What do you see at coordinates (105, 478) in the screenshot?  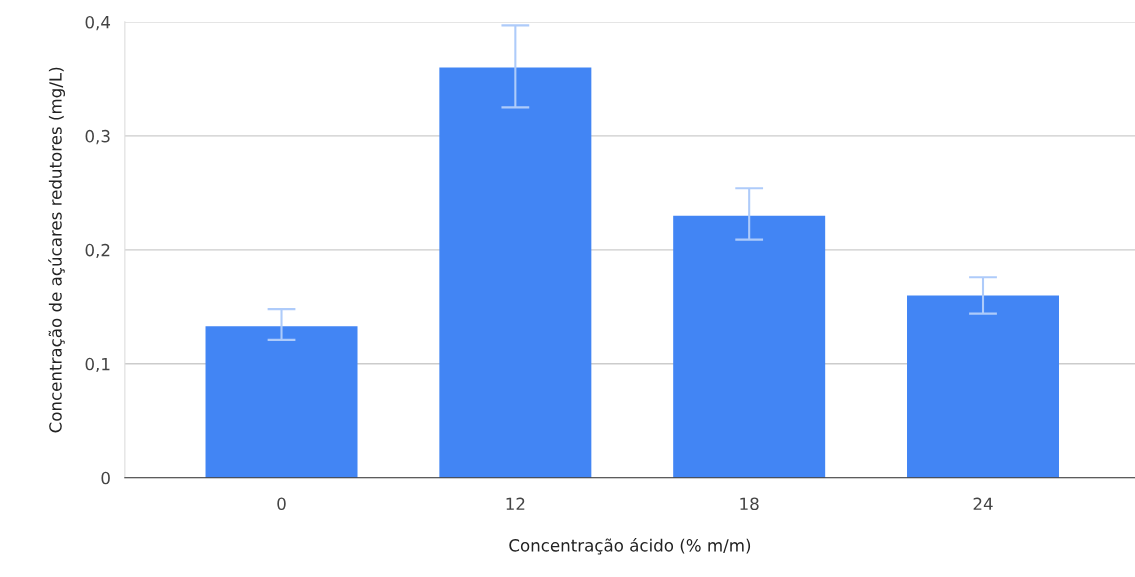 I see `y-tick-label: 0` at bounding box center [105, 478].